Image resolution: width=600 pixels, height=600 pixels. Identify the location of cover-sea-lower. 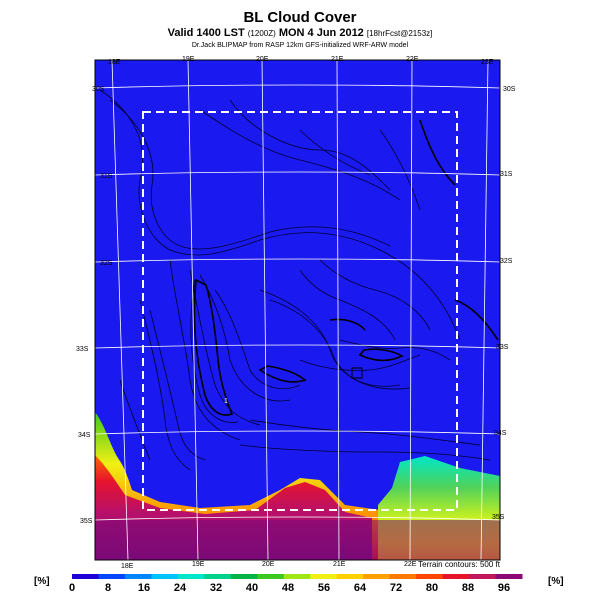
(297, 540).